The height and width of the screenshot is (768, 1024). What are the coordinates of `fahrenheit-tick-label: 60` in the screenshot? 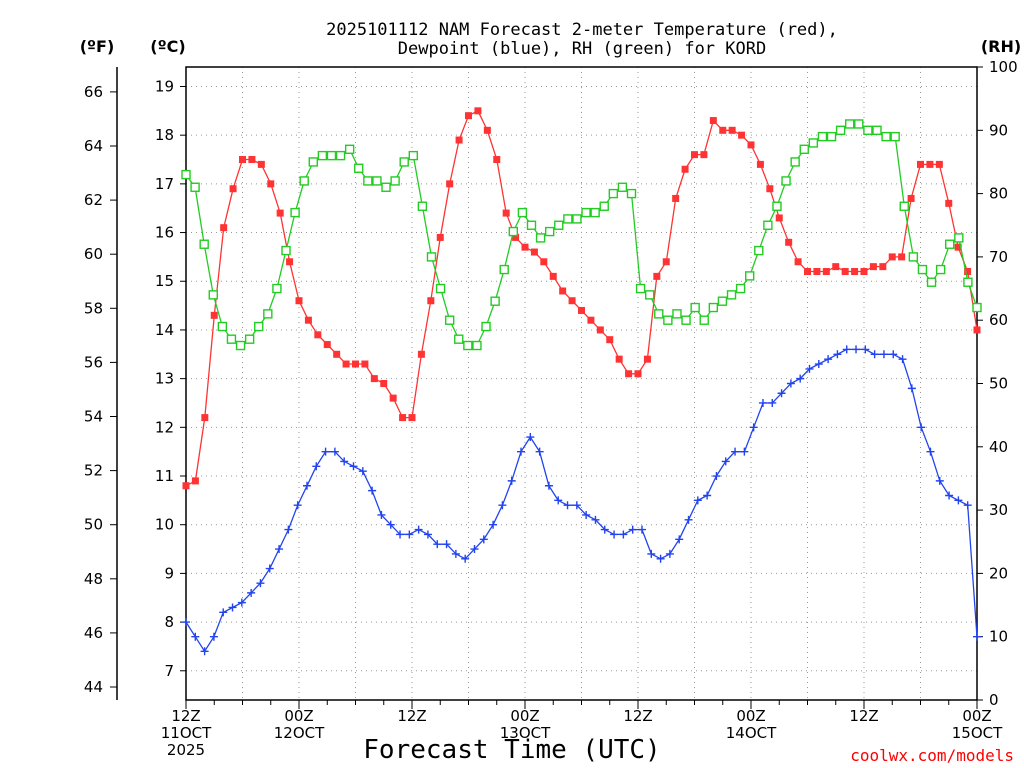 It's located at (93, 254).